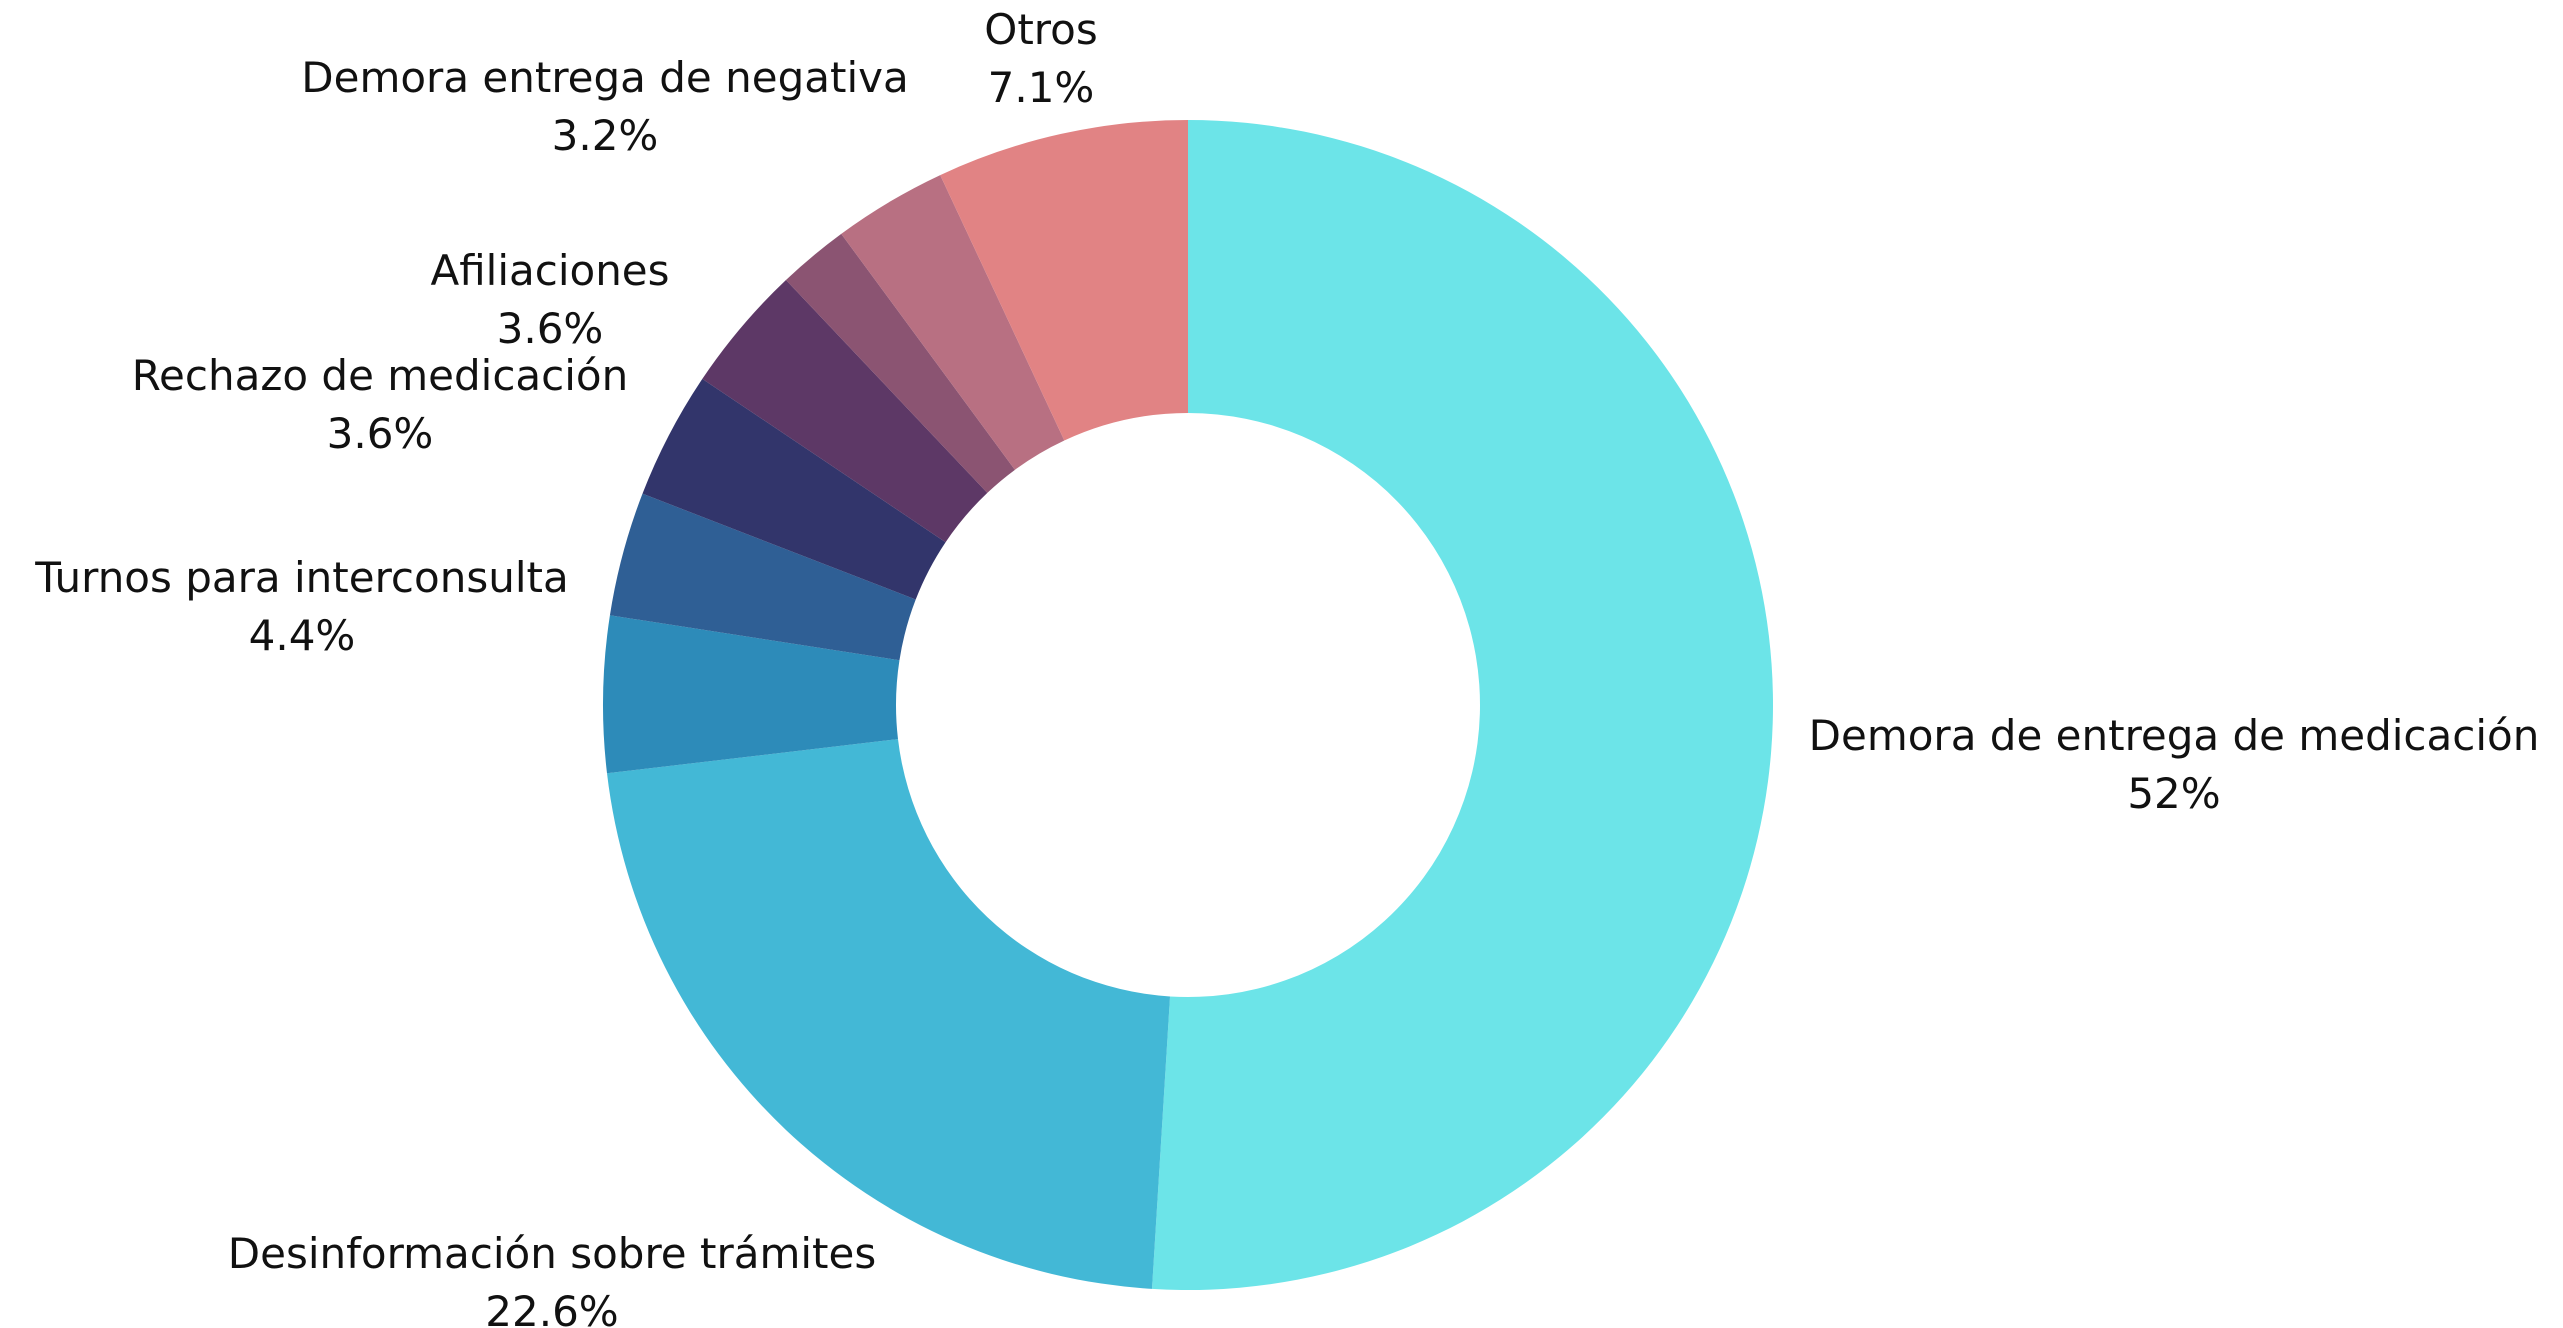 This screenshot has width=2563, height=1328. I want to click on slice-label-1: Desinformación sobre trámites, so click(552, 1253).